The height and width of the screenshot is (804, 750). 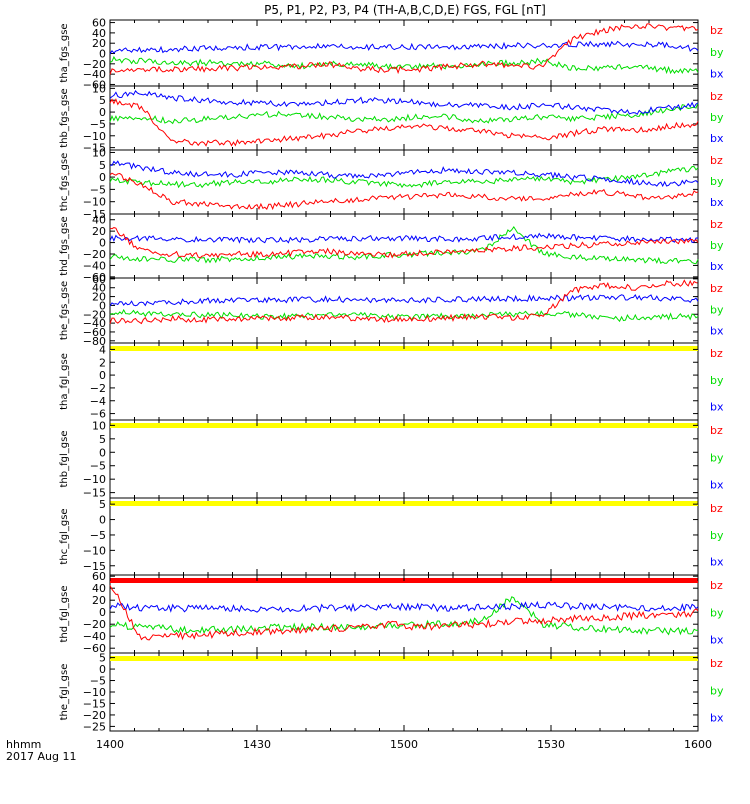 I want to click on panel-the-fgl-gse: 50−5−10−15−20−25 the_fgl_gse bz by bx, so click(x=391, y=693).